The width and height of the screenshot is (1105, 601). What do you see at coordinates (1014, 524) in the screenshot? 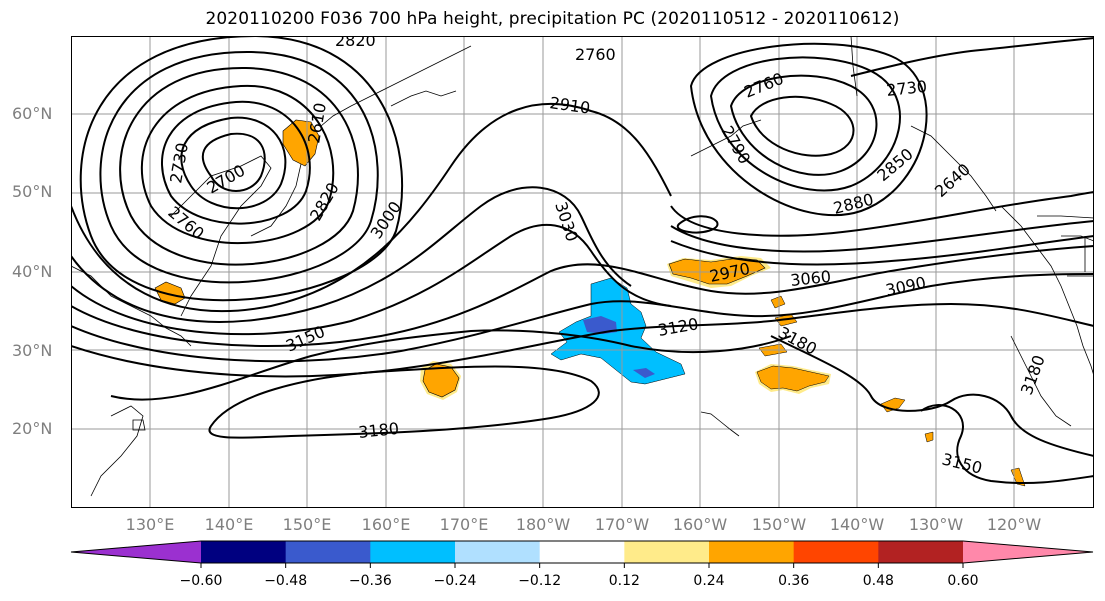
I see `lon-label-120w: 120°W` at bounding box center [1014, 524].